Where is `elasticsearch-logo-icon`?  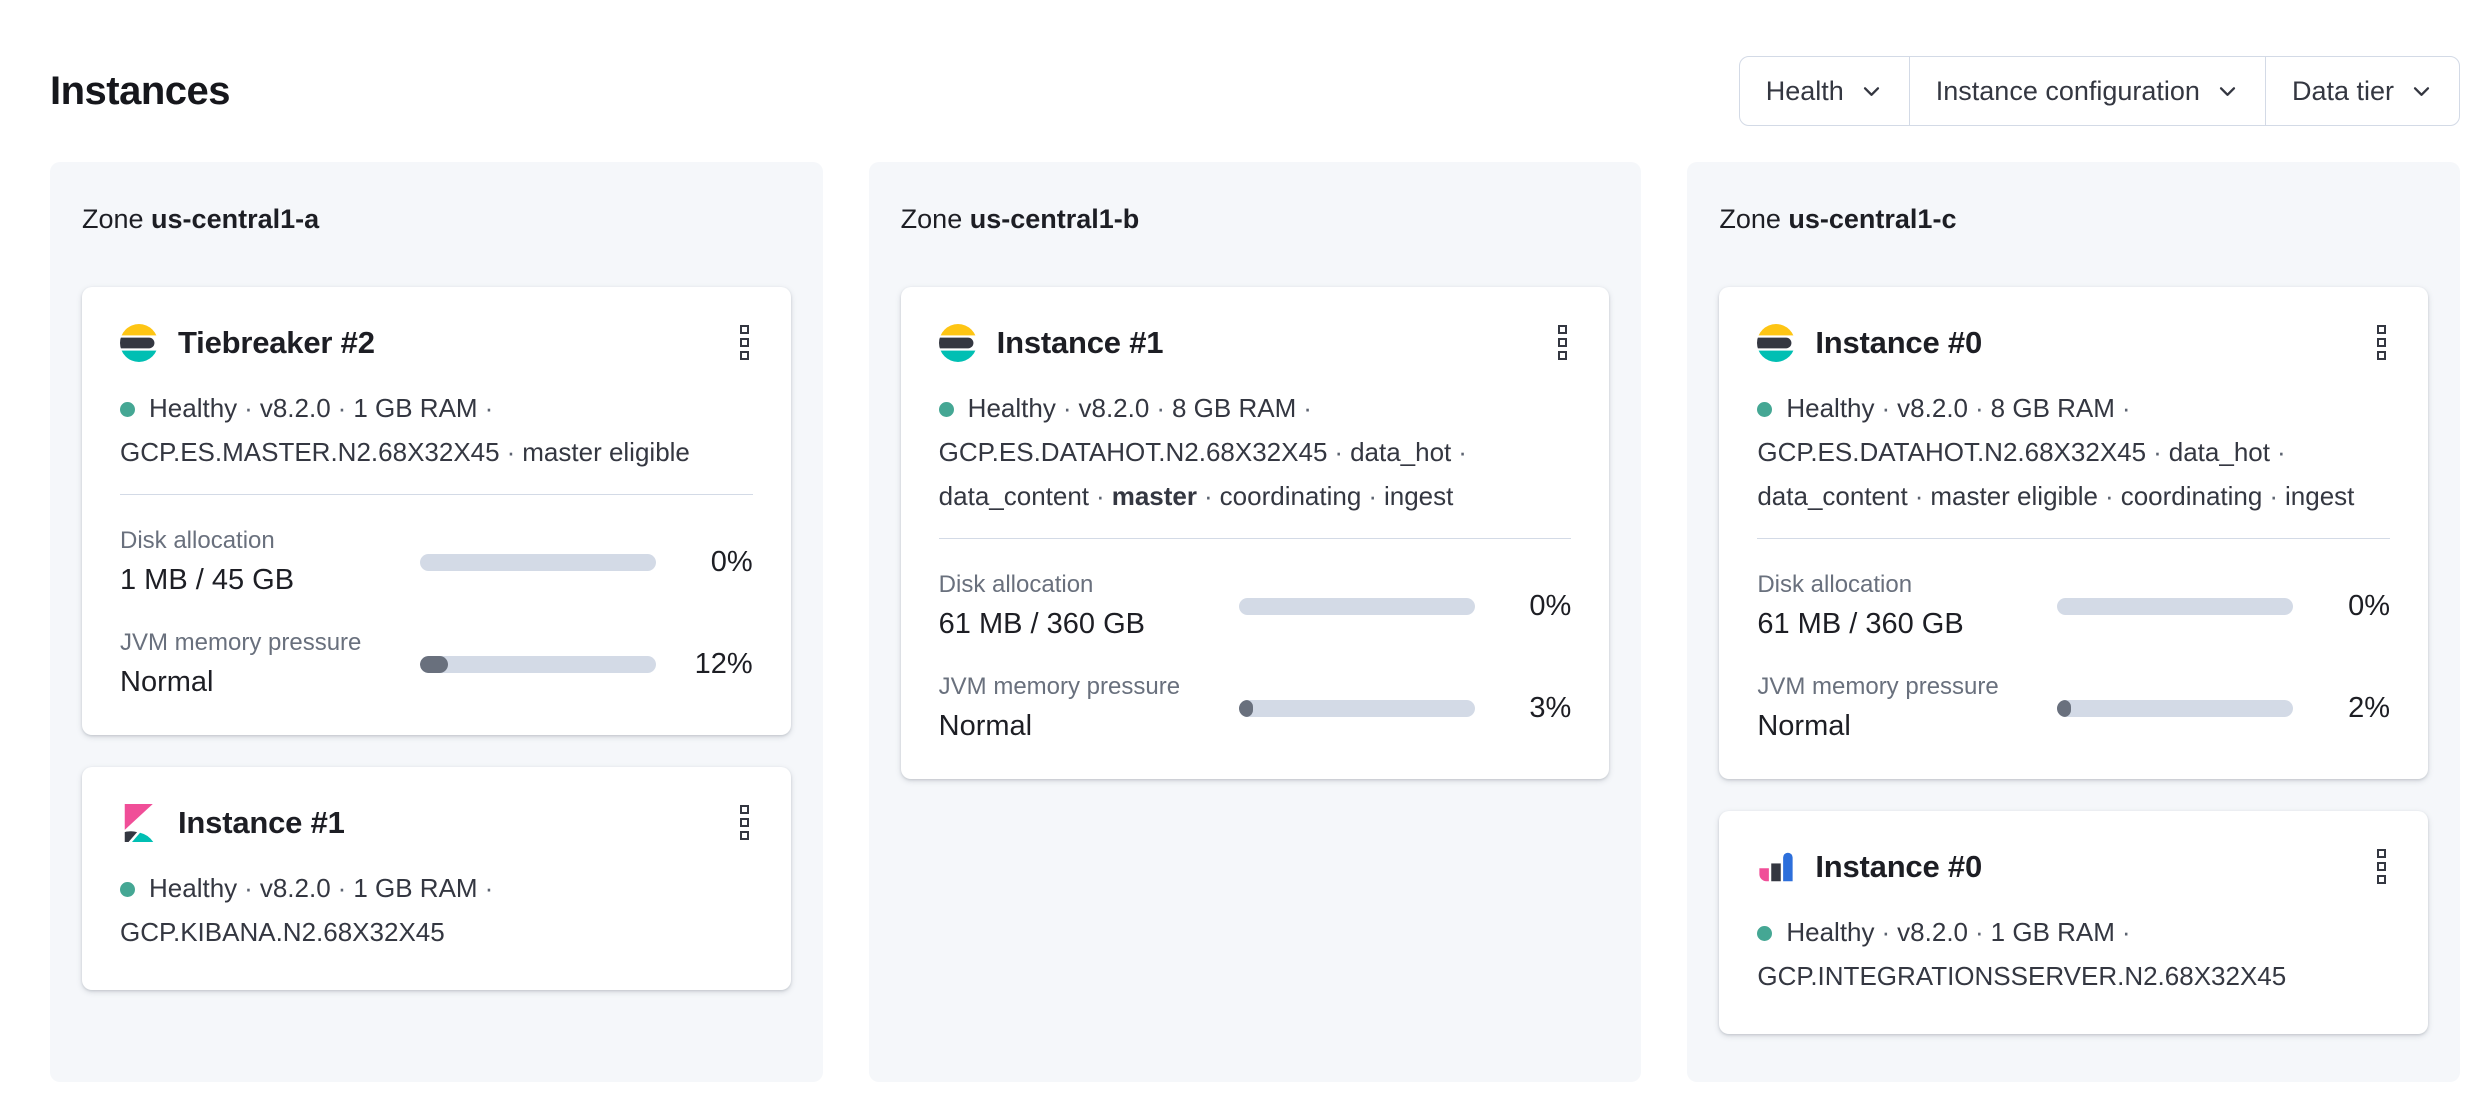 elasticsearch-logo-icon is located at coordinates (1776, 342).